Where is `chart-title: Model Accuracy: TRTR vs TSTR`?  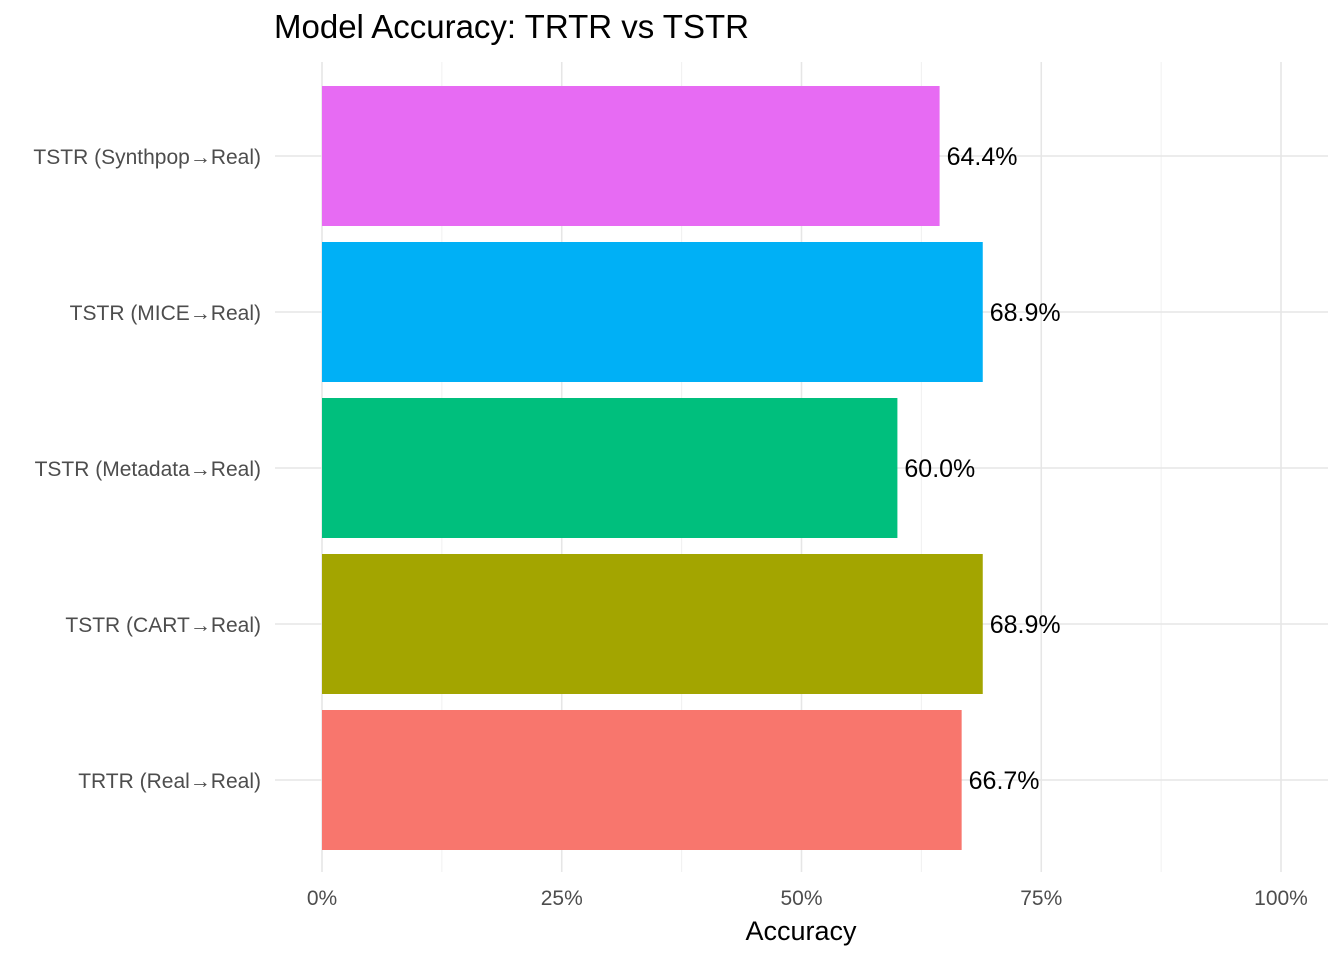
chart-title: Model Accuracy: TRTR vs TSTR is located at coordinates (511, 26).